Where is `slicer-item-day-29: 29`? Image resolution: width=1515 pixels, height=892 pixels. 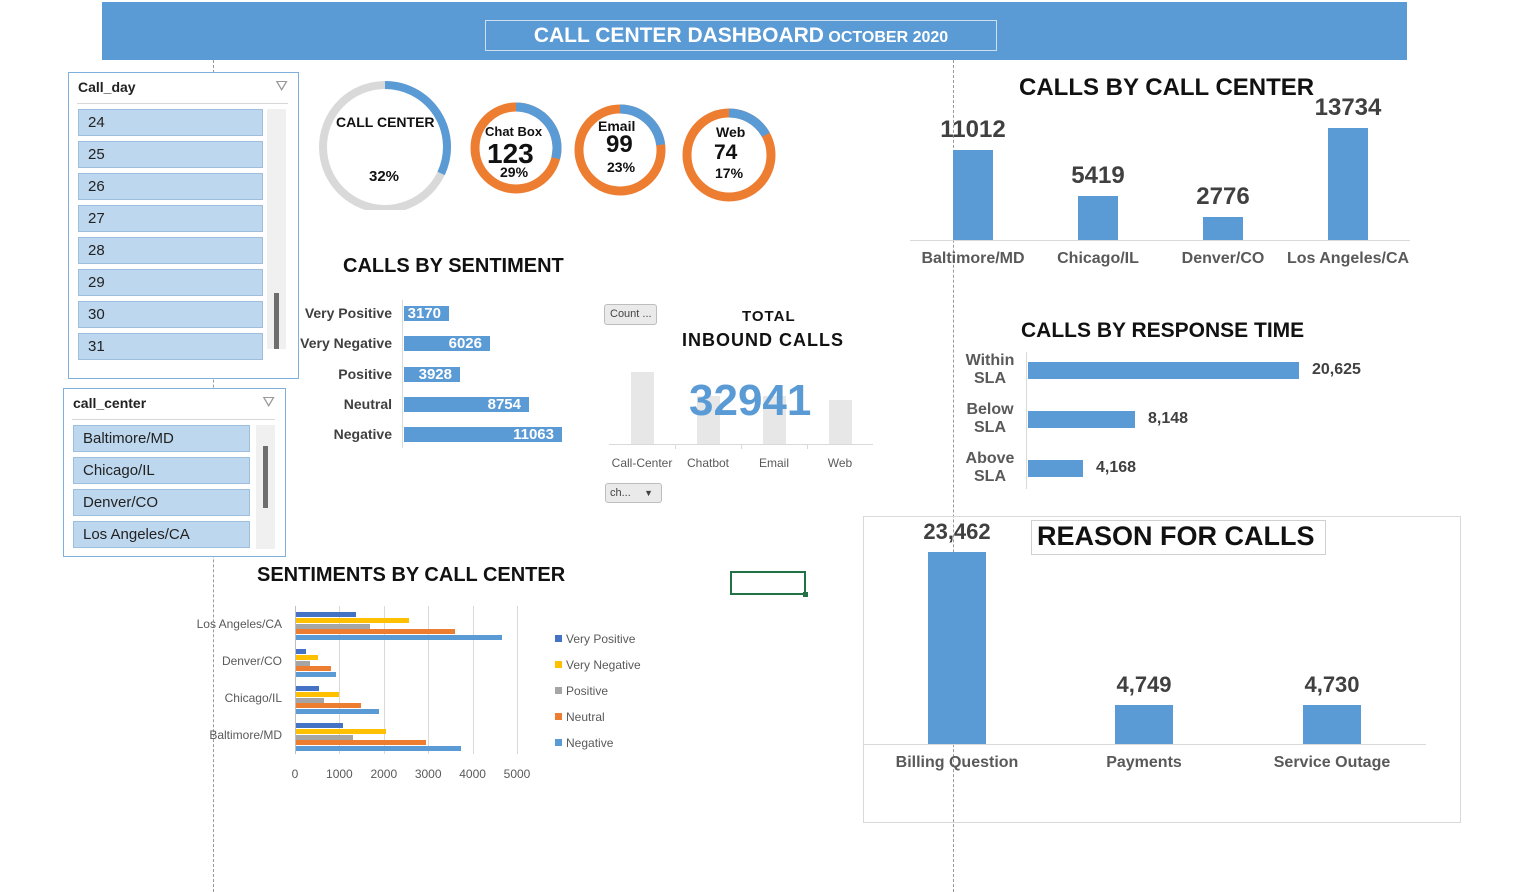
slicer-item-day-29: 29 is located at coordinates (170, 282).